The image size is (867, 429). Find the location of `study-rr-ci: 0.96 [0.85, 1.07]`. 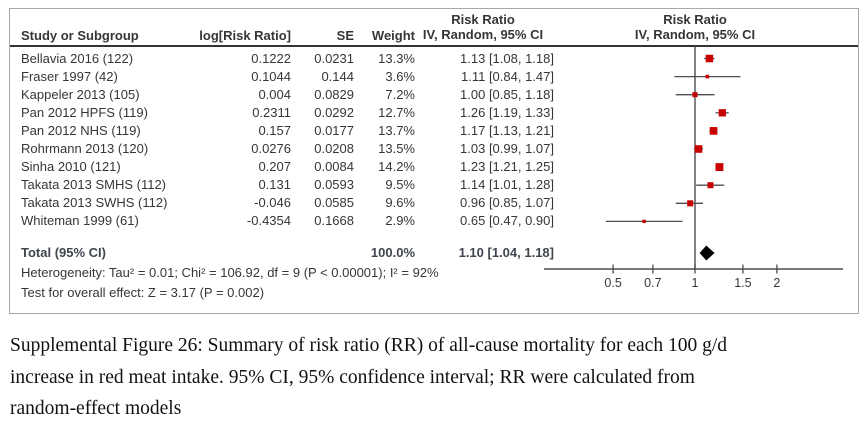

study-rr-ci: 0.96 [0.85, 1.07] is located at coordinates (507, 203).